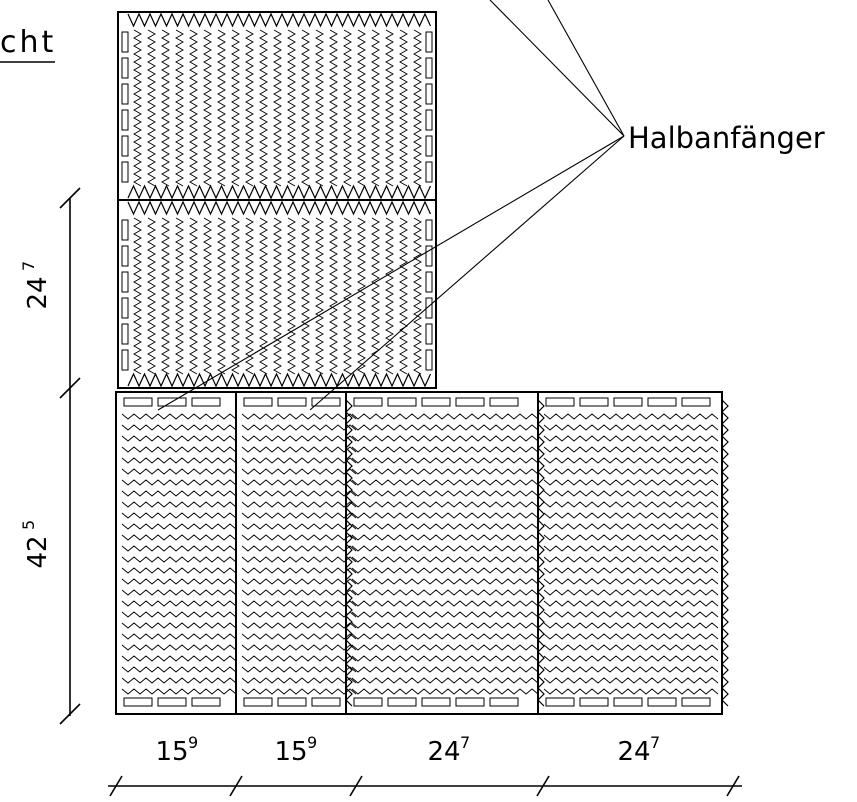  I want to click on lower-upper-block, so click(277, 294).